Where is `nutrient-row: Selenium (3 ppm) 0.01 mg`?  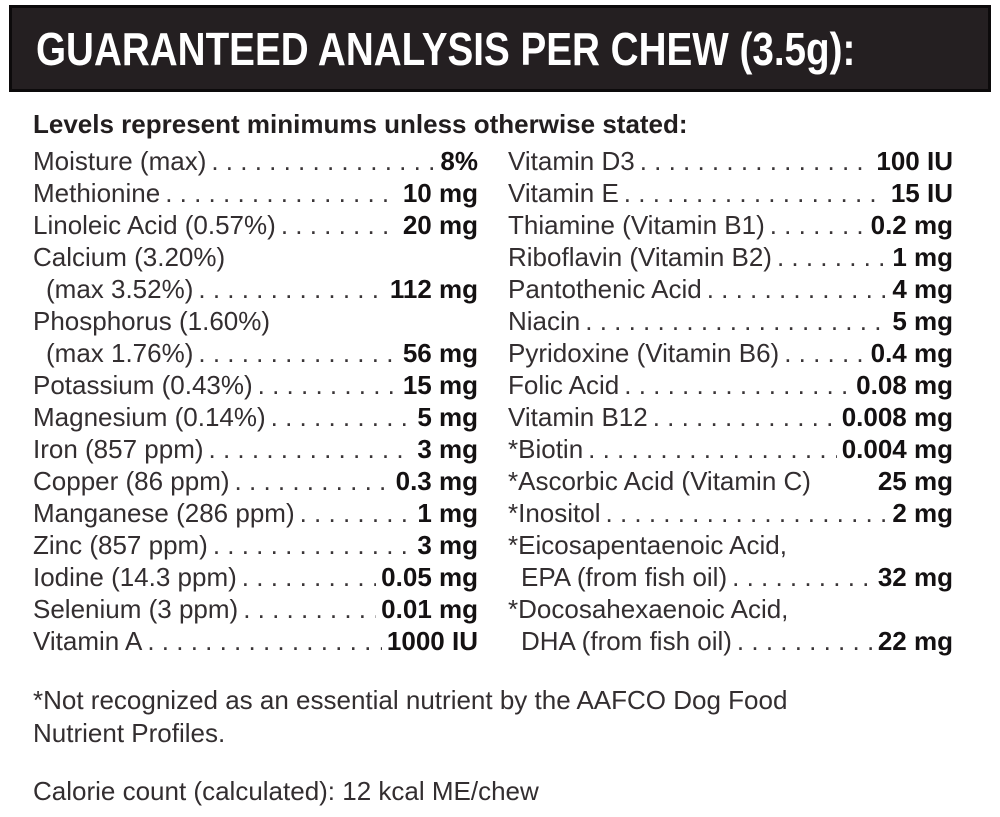 nutrient-row: Selenium (3 ppm) 0.01 mg is located at coordinates (255, 609).